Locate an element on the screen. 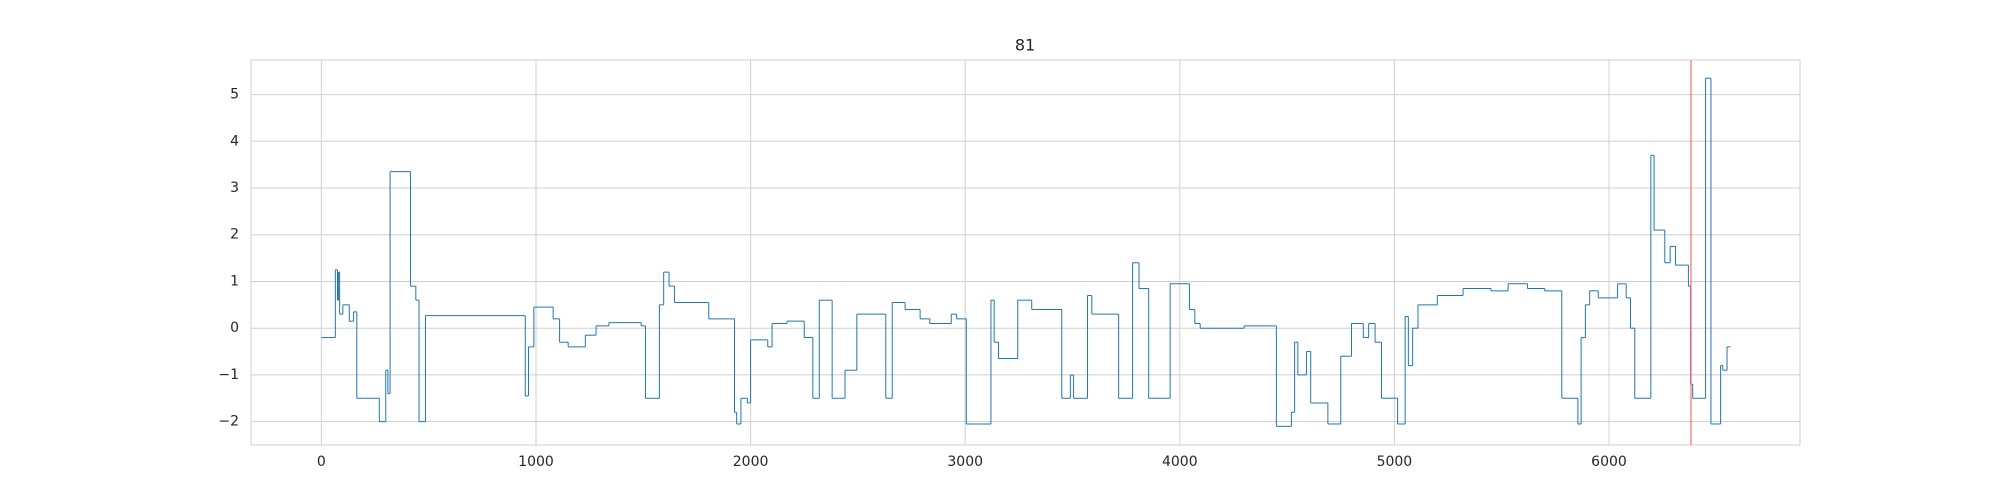  x-tick-label: 2000 is located at coordinates (751, 462).